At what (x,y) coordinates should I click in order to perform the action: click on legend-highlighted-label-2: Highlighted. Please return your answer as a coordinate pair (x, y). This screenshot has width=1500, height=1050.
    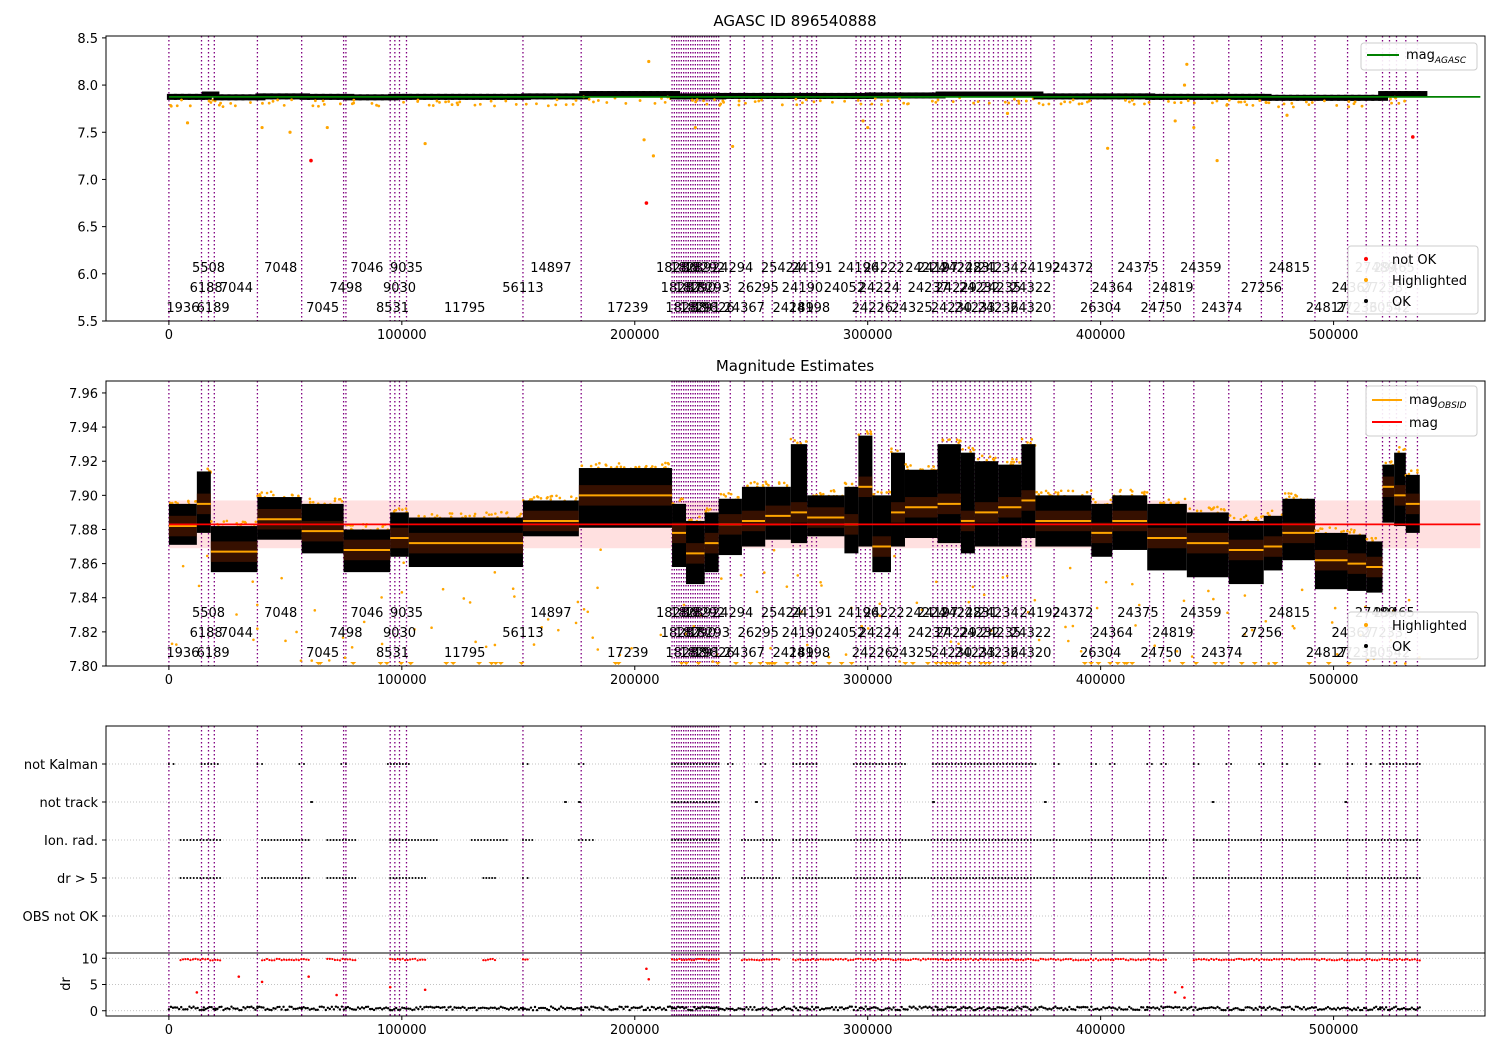
    Looking at the image, I should click on (1429, 626).